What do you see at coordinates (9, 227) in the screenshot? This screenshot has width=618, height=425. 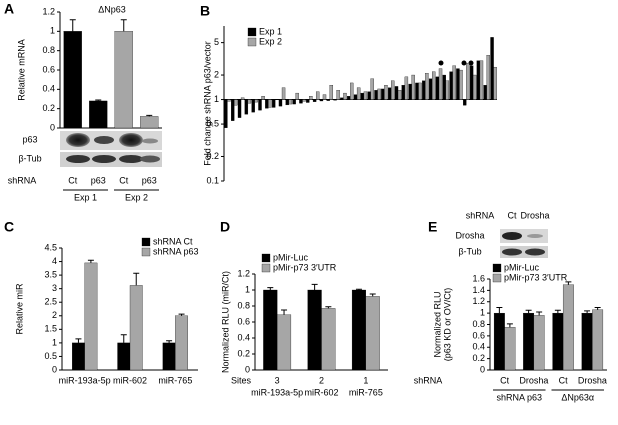 I see `panel-letter: C` at bounding box center [9, 227].